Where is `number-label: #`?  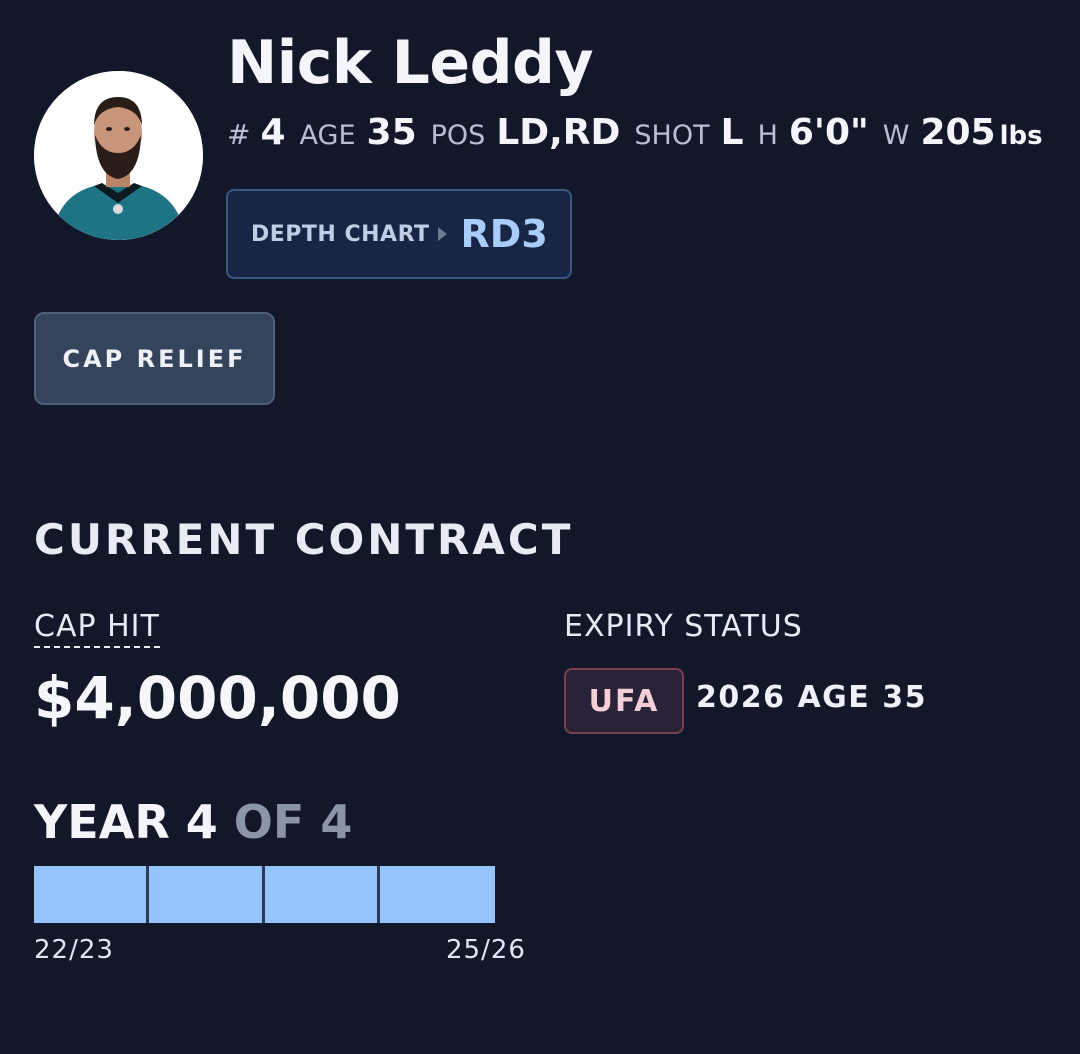 number-label: # is located at coordinates (239, 134).